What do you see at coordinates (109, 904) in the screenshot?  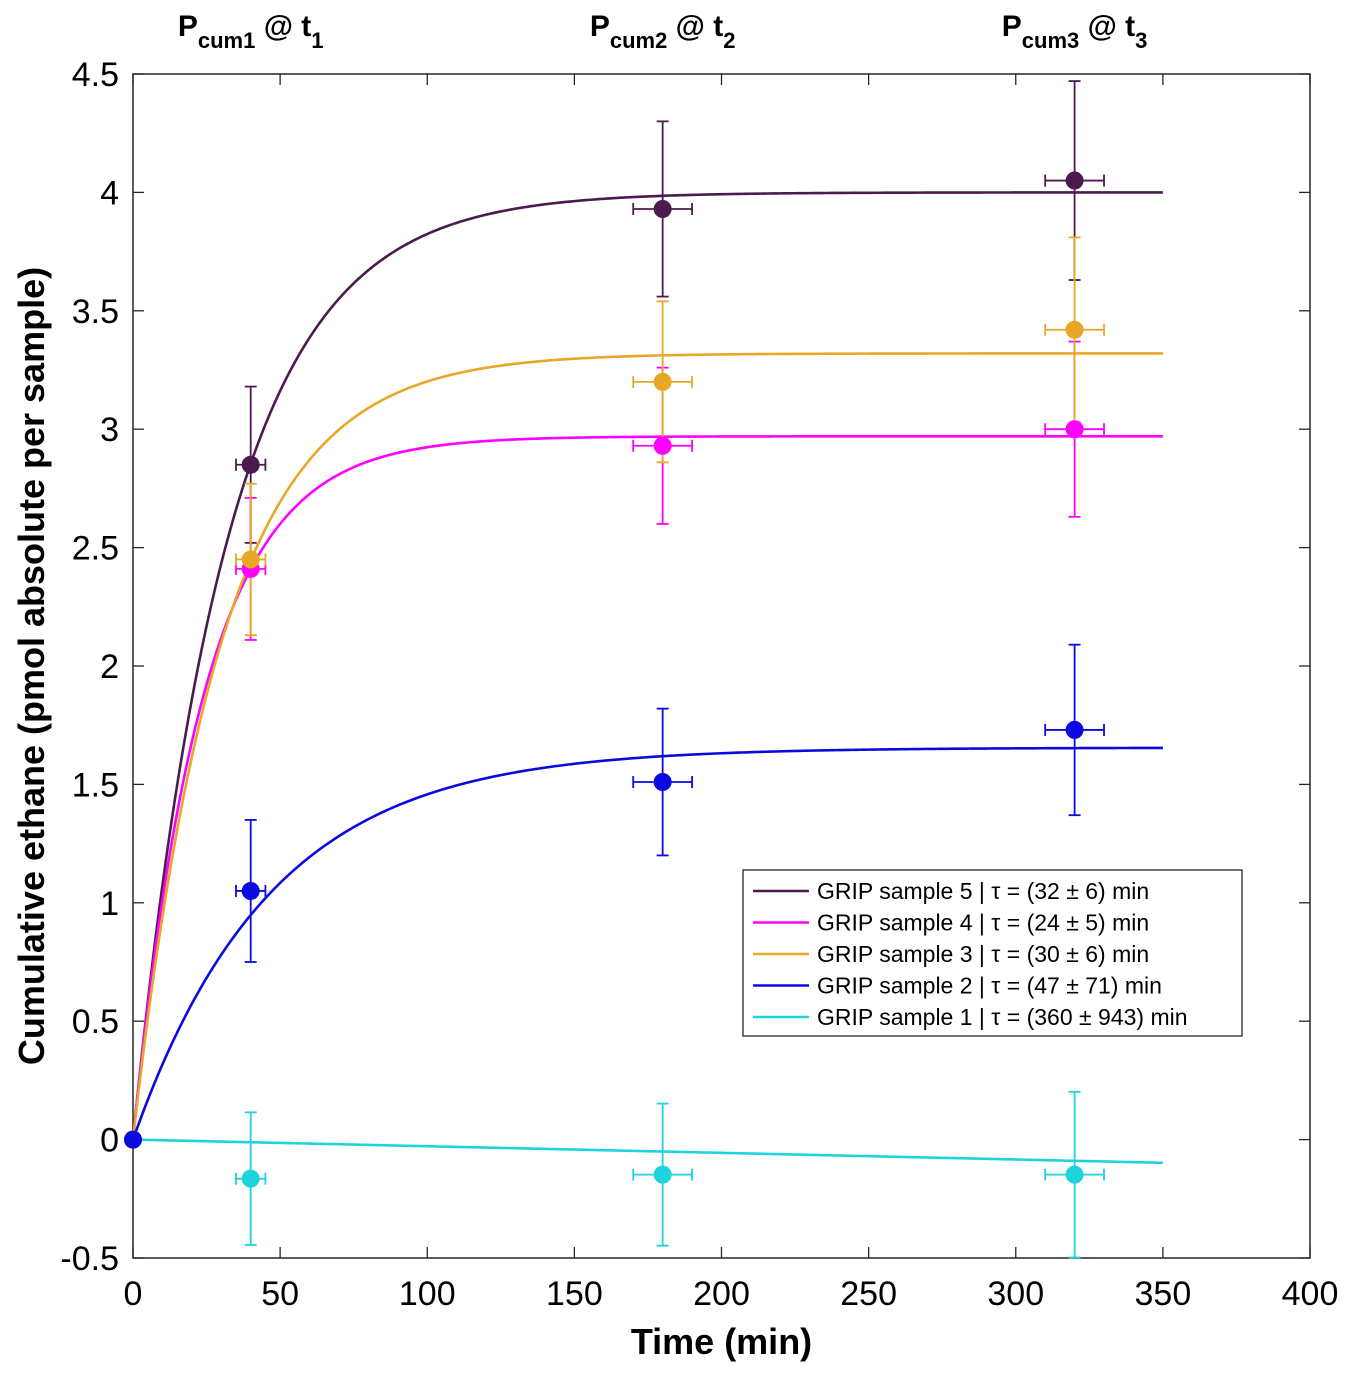 I see `y-tick-label: 1` at bounding box center [109, 904].